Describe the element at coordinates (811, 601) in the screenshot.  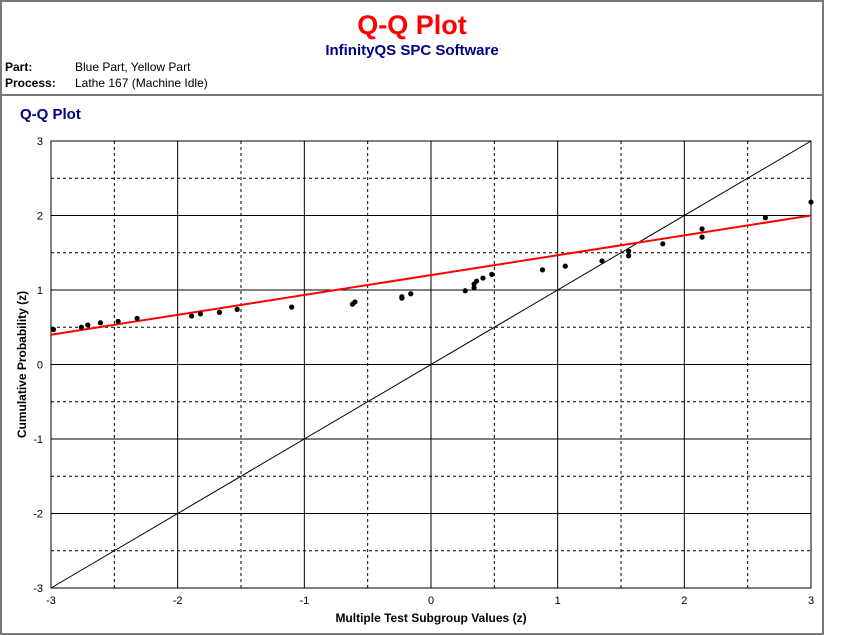
I see `x-tick-label: 3` at that location.